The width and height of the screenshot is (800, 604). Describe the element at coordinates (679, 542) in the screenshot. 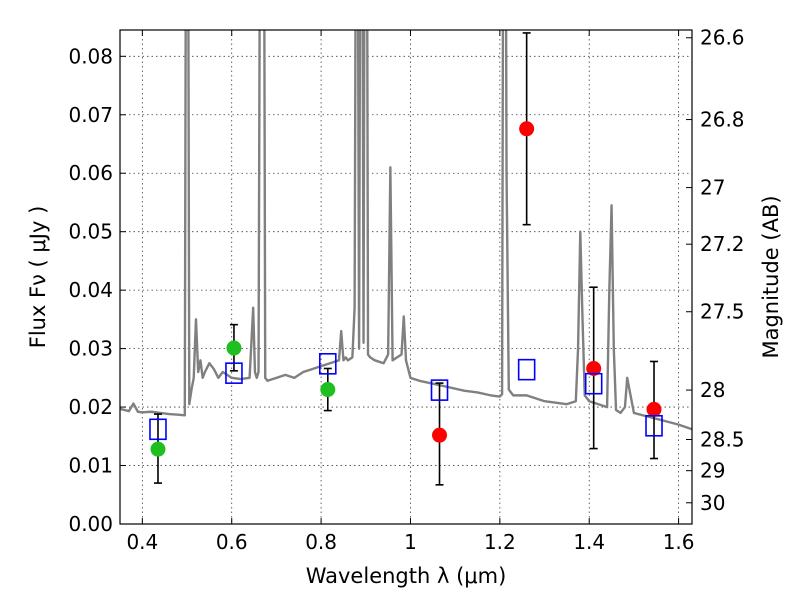

I see `x-tick-label: 1.6` at that location.